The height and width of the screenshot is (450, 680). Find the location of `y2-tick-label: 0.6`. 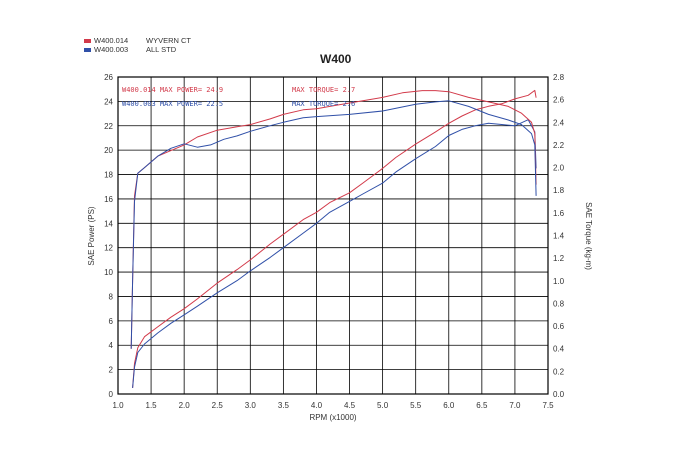

y2-tick-label: 0.6 is located at coordinates (559, 326).